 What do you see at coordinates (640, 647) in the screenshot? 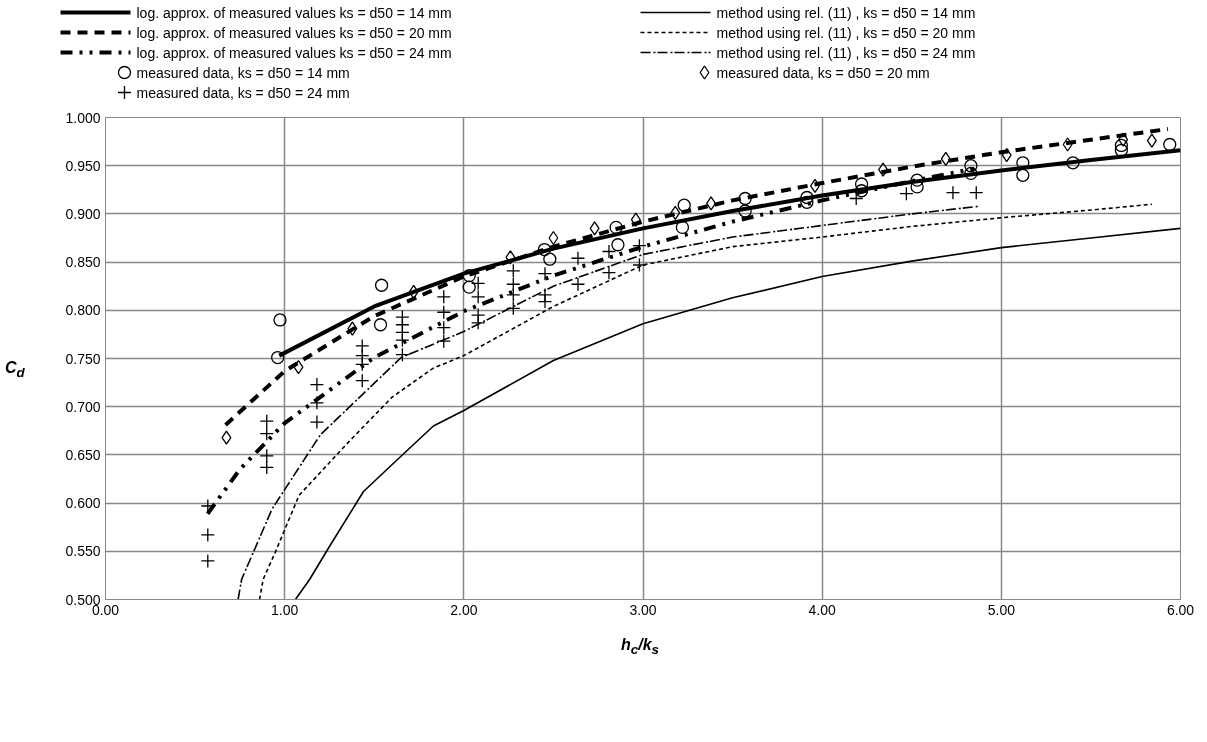
I see `x-axis-title: h$_{c}$/k$_{s}$` at bounding box center [640, 647].